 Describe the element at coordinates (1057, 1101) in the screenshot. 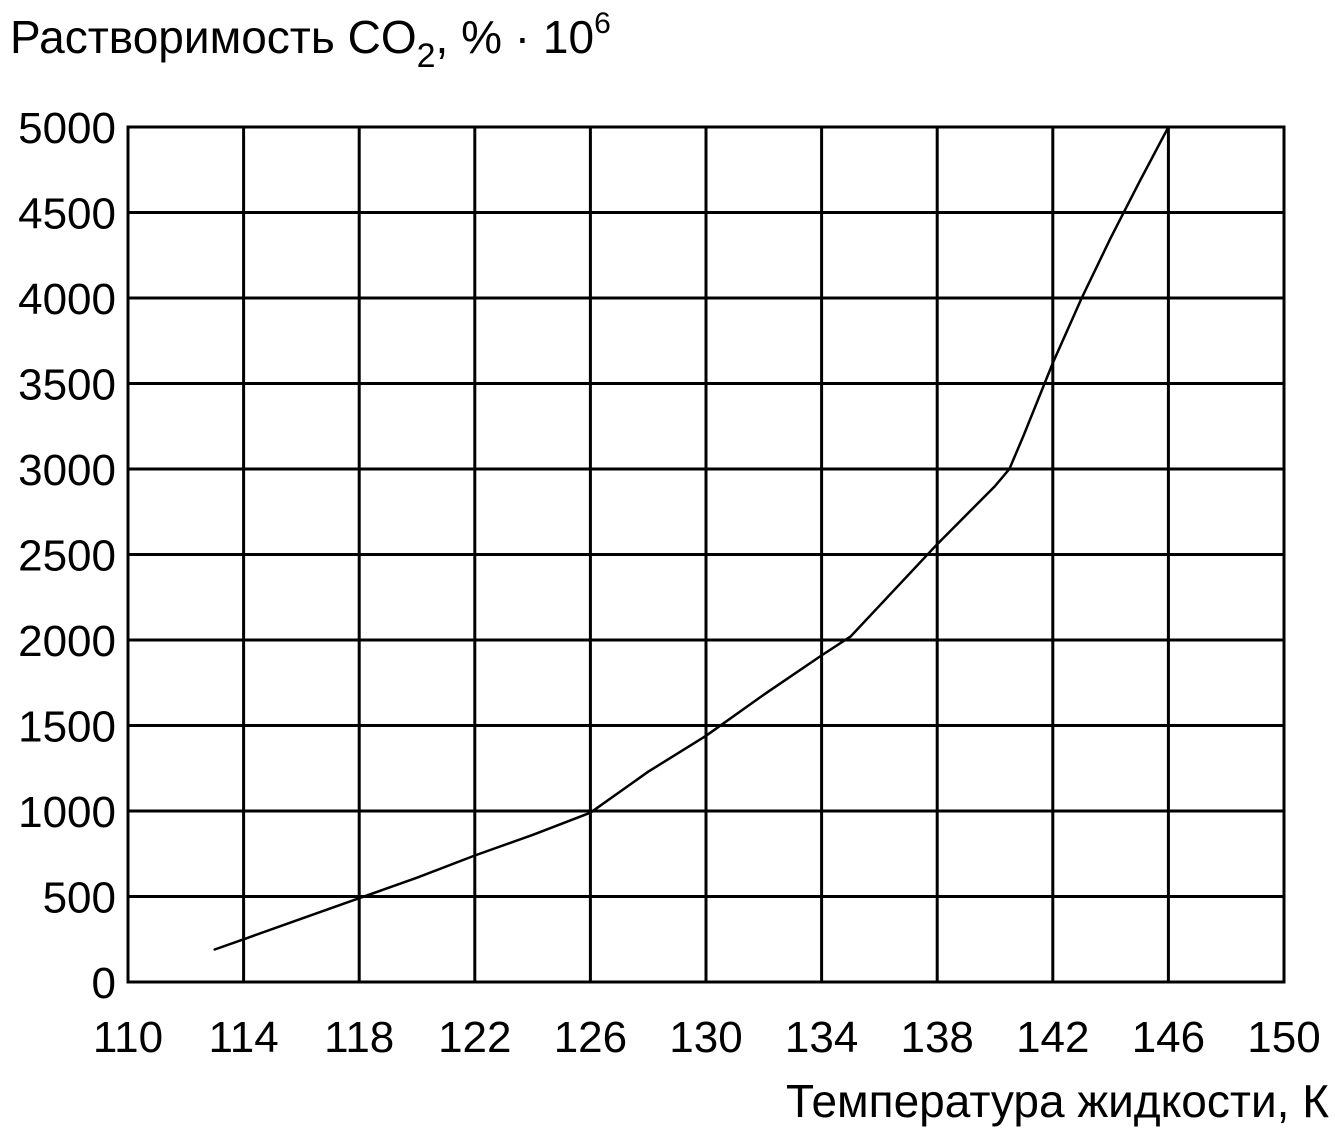

I see `x-axis-title: Температура жидкости, К` at that location.